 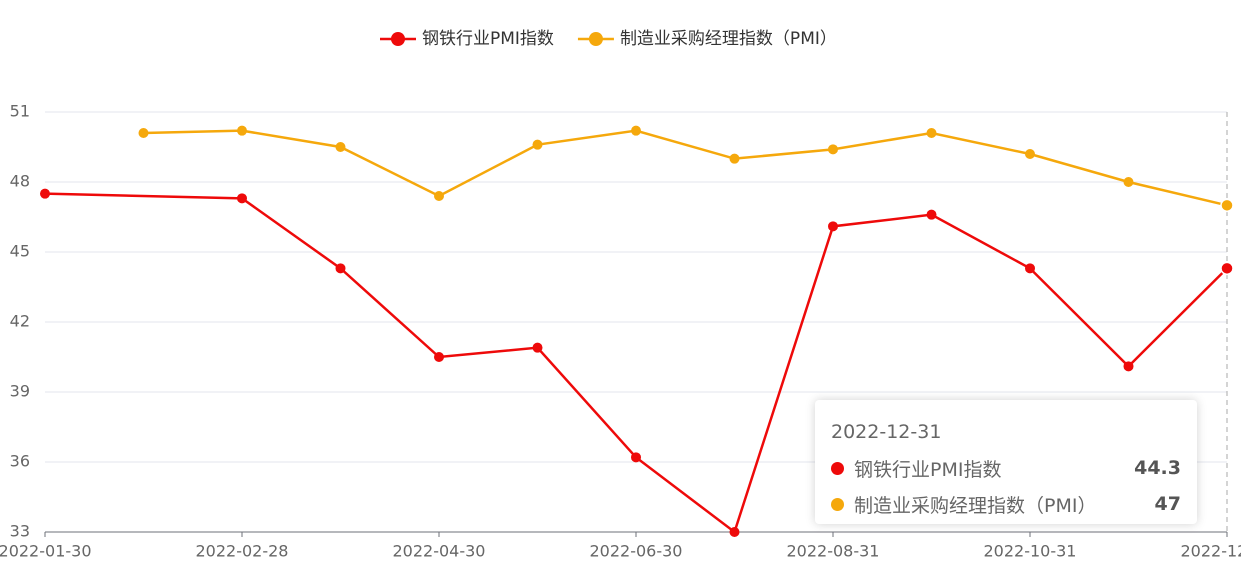 What do you see at coordinates (20, 181) in the screenshot?
I see `y-tick-label: 48` at bounding box center [20, 181].